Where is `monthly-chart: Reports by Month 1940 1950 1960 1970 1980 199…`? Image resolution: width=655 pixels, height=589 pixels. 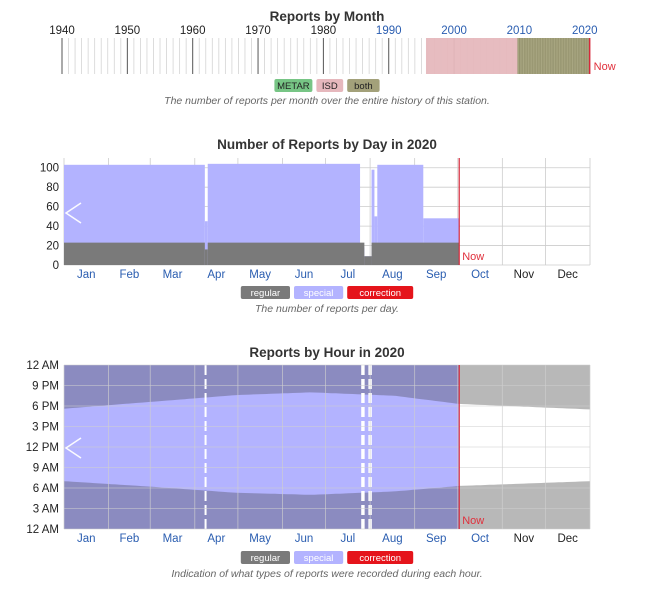 monthly-chart: Reports by Month 1940 1950 1960 1970 1980 199… is located at coordinates (332, 58).